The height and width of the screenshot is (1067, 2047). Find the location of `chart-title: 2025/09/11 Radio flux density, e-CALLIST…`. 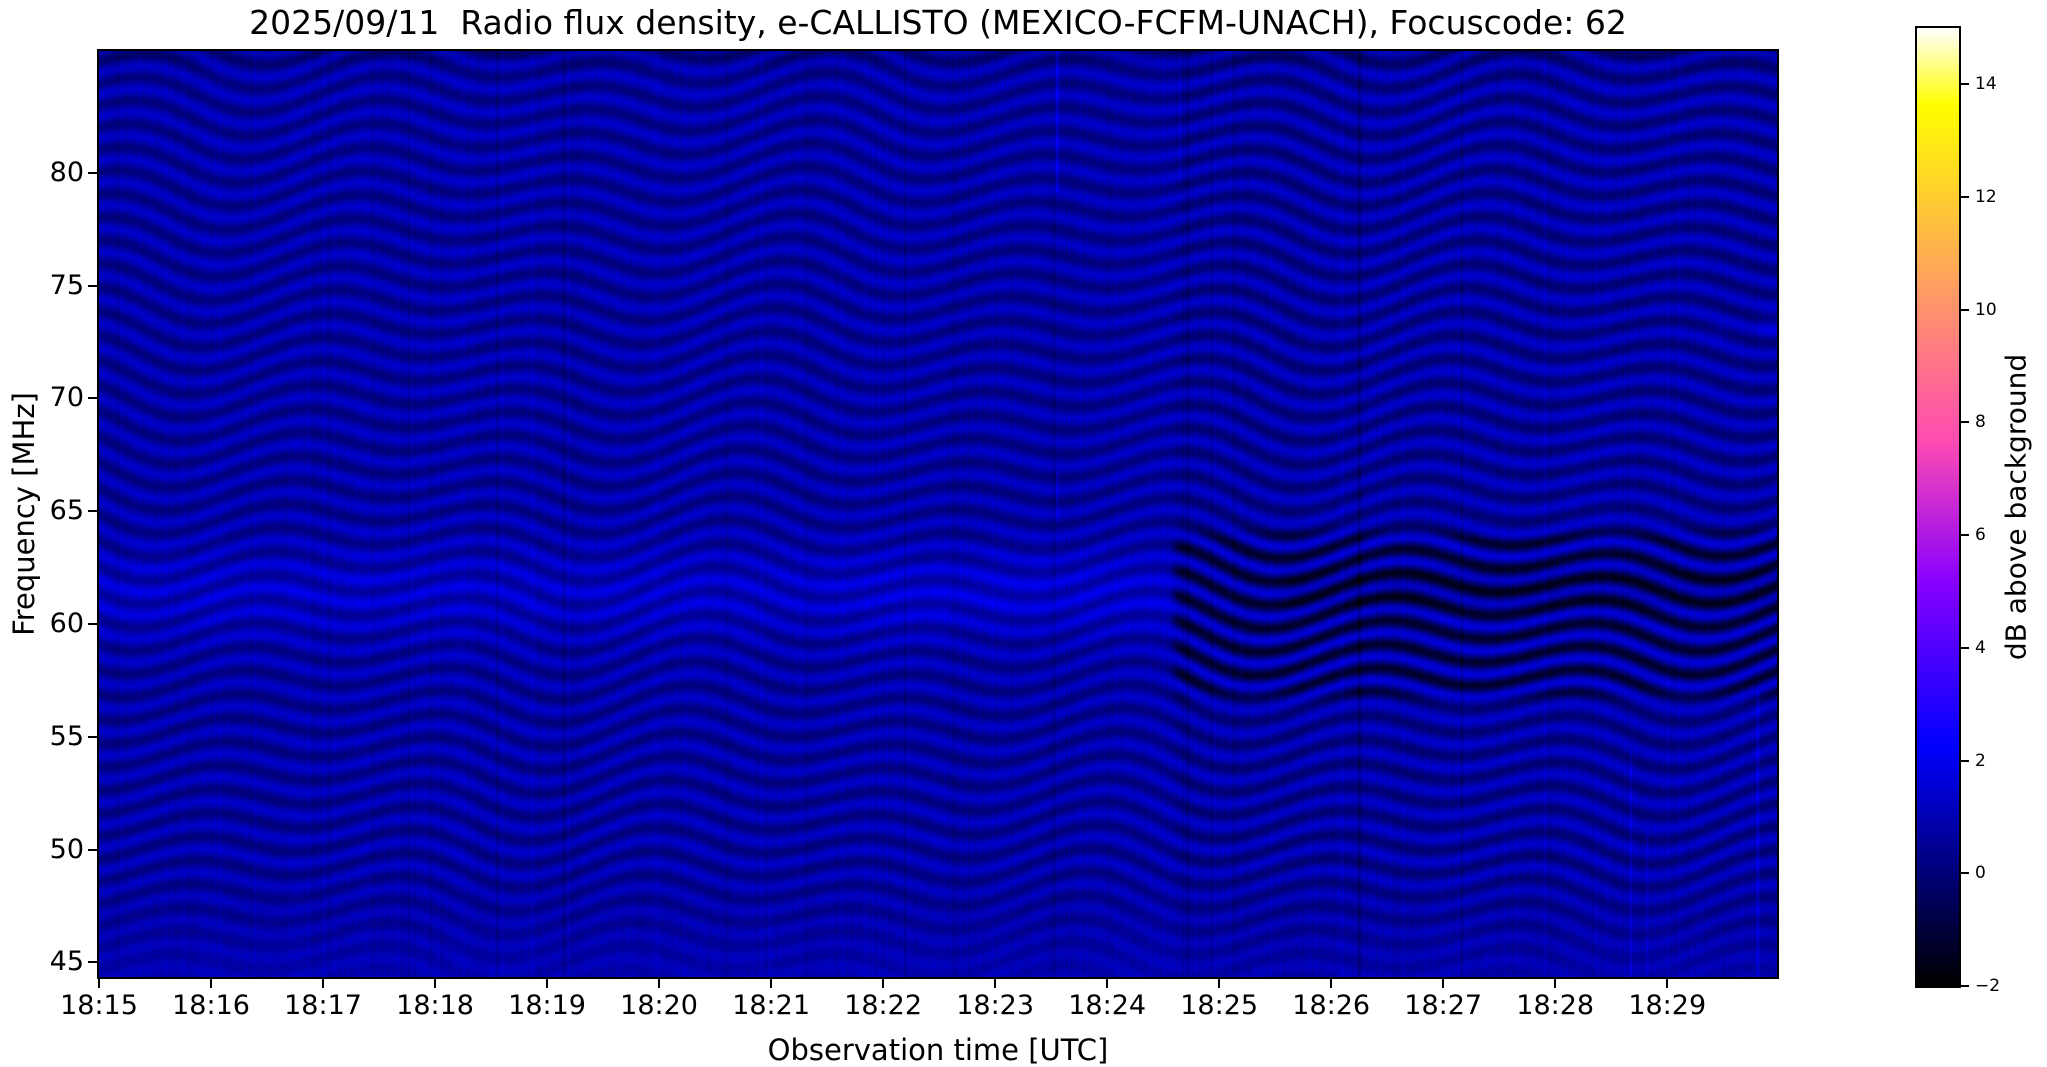

chart-title: 2025/09/11 Radio flux density, e-CALLIST… is located at coordinates (938, 22).